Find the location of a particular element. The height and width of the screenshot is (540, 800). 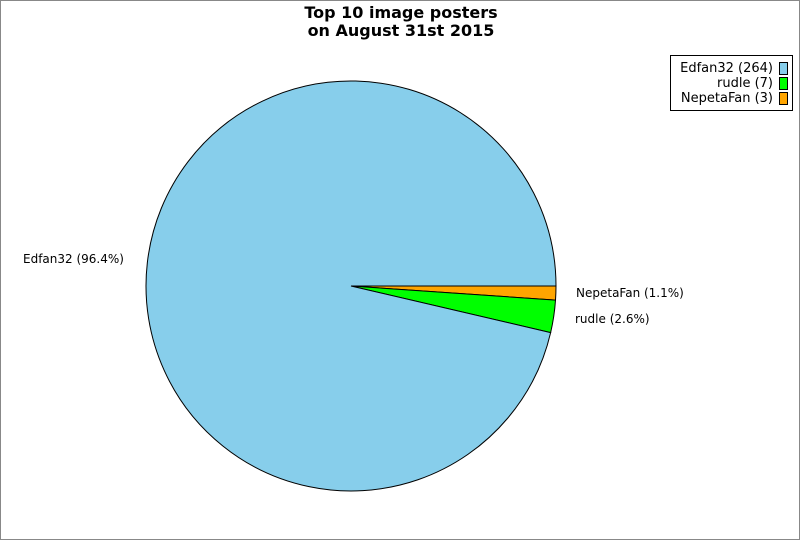

chart-title-line-2: on August 31st 2015 is located at coordinates (401, 30).